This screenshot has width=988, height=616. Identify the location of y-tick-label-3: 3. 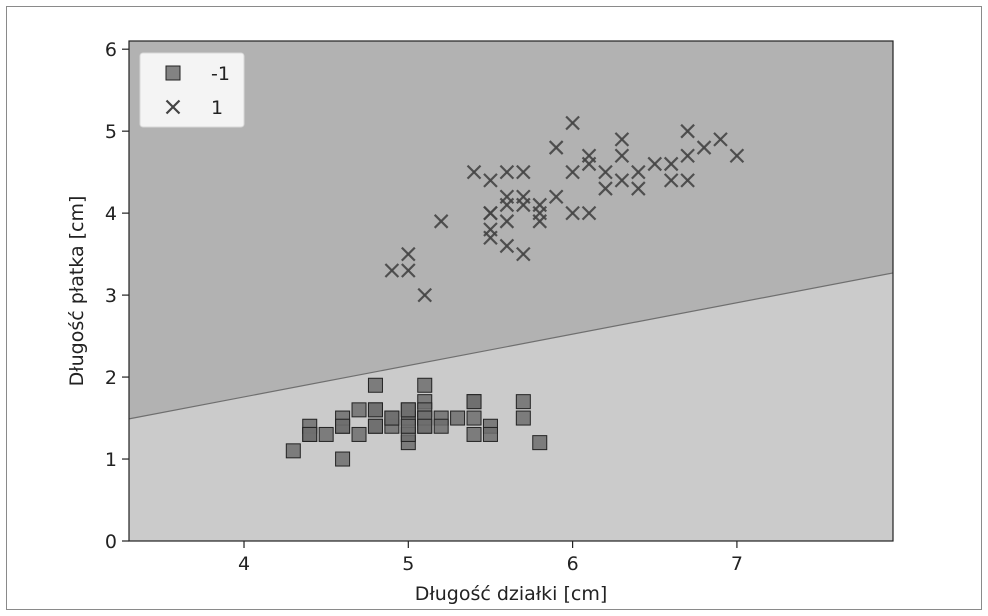
(111, 296).